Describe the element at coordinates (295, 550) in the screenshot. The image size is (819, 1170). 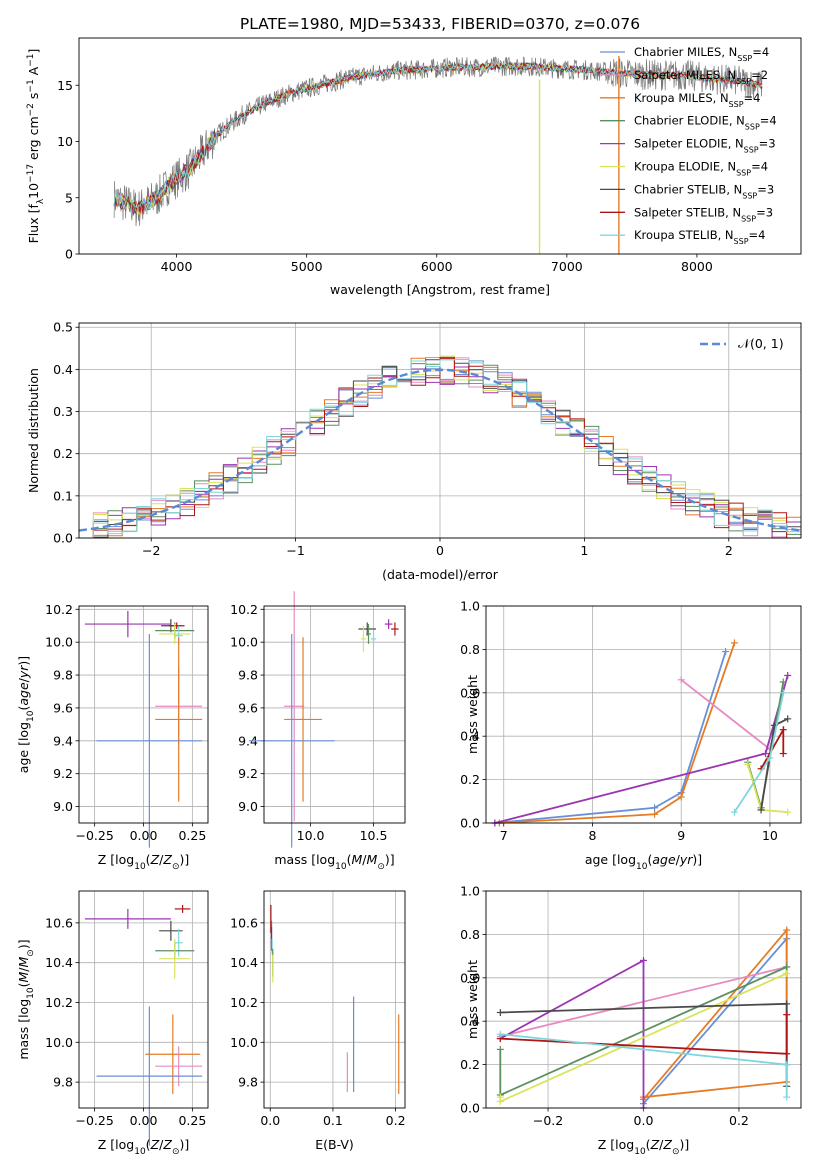
I see `x-tick-label: −1` at that location.